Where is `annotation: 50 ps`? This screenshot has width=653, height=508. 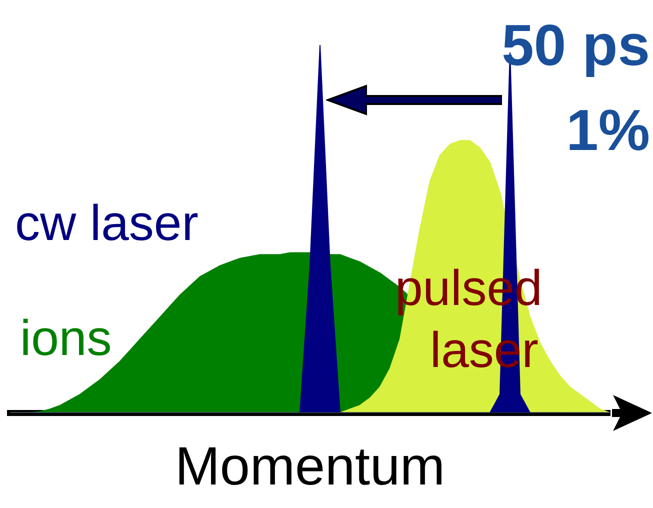 annotation: 50 ps is located at coordinates (576, 45).